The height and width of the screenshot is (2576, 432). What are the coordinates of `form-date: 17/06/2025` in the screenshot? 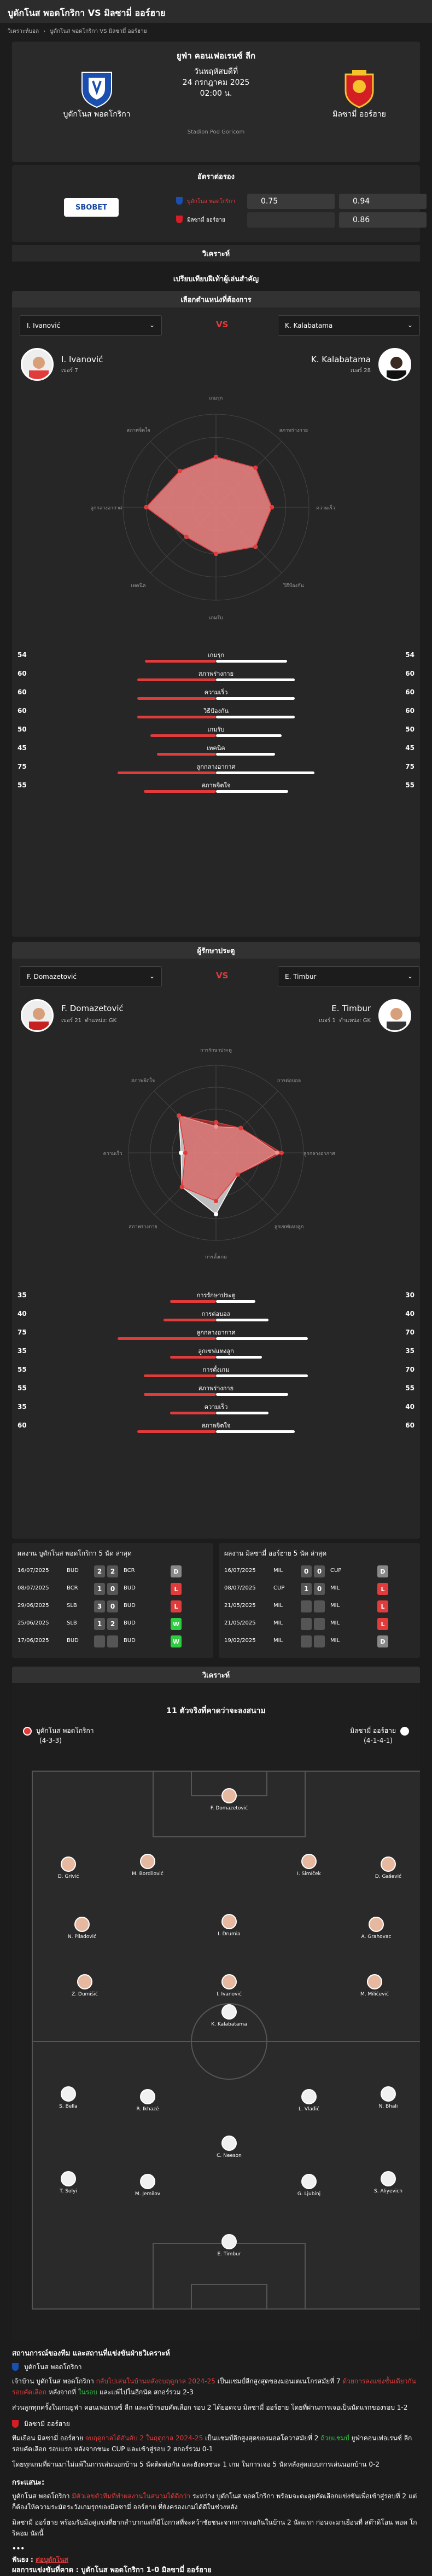 It's located at (33, 1641).